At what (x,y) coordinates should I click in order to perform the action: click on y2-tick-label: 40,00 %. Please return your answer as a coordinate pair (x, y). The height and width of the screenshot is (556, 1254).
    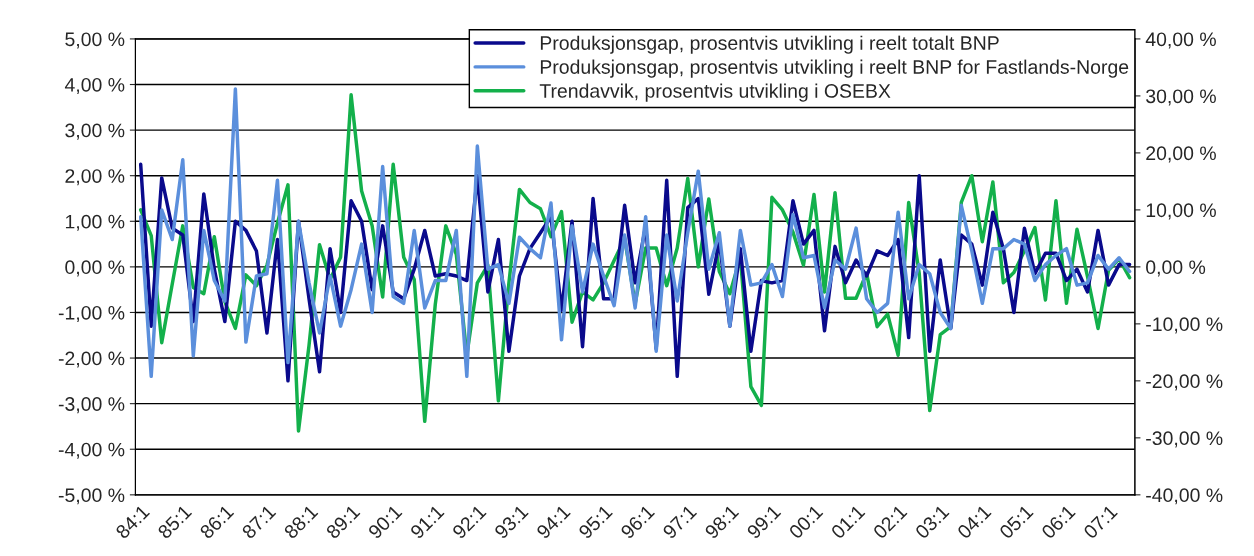
    Looking at the image, I should click on (1180, 40).